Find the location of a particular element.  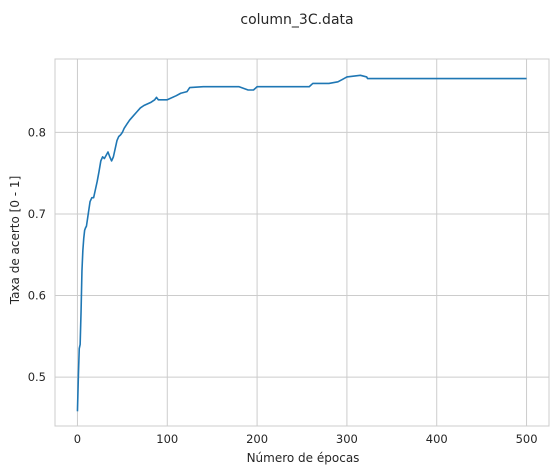

x-tick-label: 200 is located at coordinates (257, 439).